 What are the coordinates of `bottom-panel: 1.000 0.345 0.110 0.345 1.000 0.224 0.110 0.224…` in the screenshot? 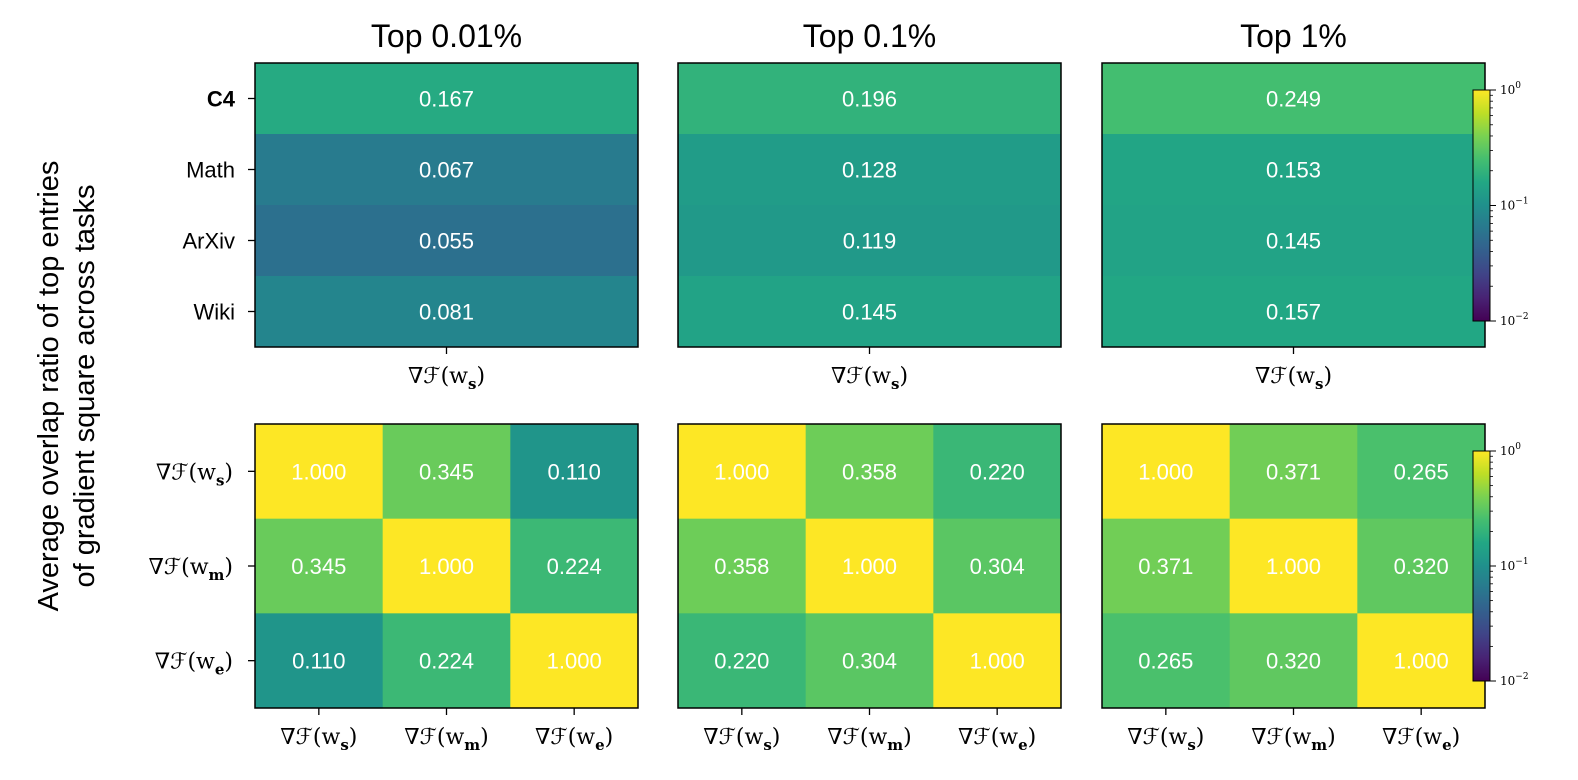 It's located at (446, 569).